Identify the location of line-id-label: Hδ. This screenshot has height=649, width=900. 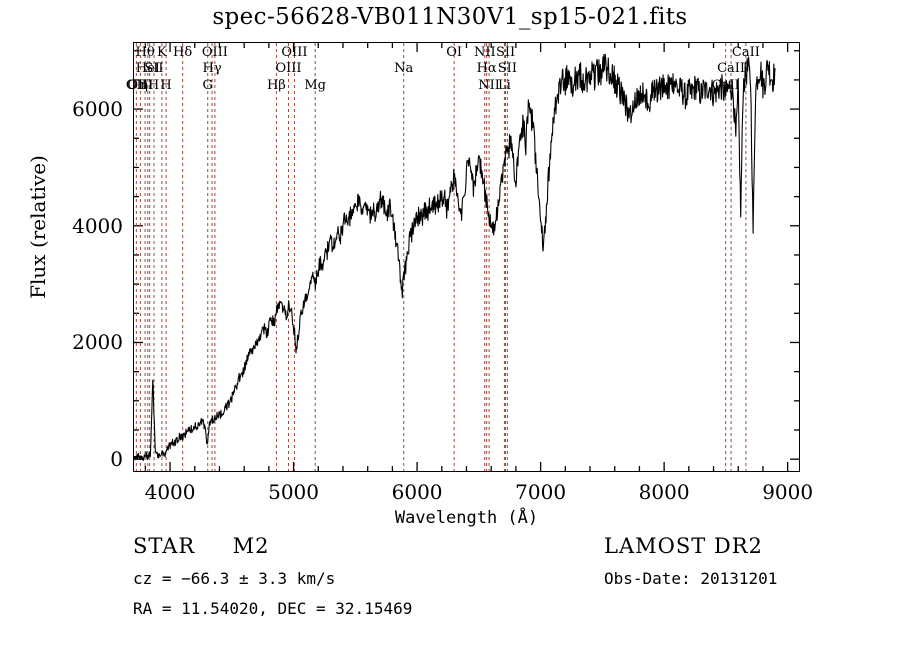
(183, 52).